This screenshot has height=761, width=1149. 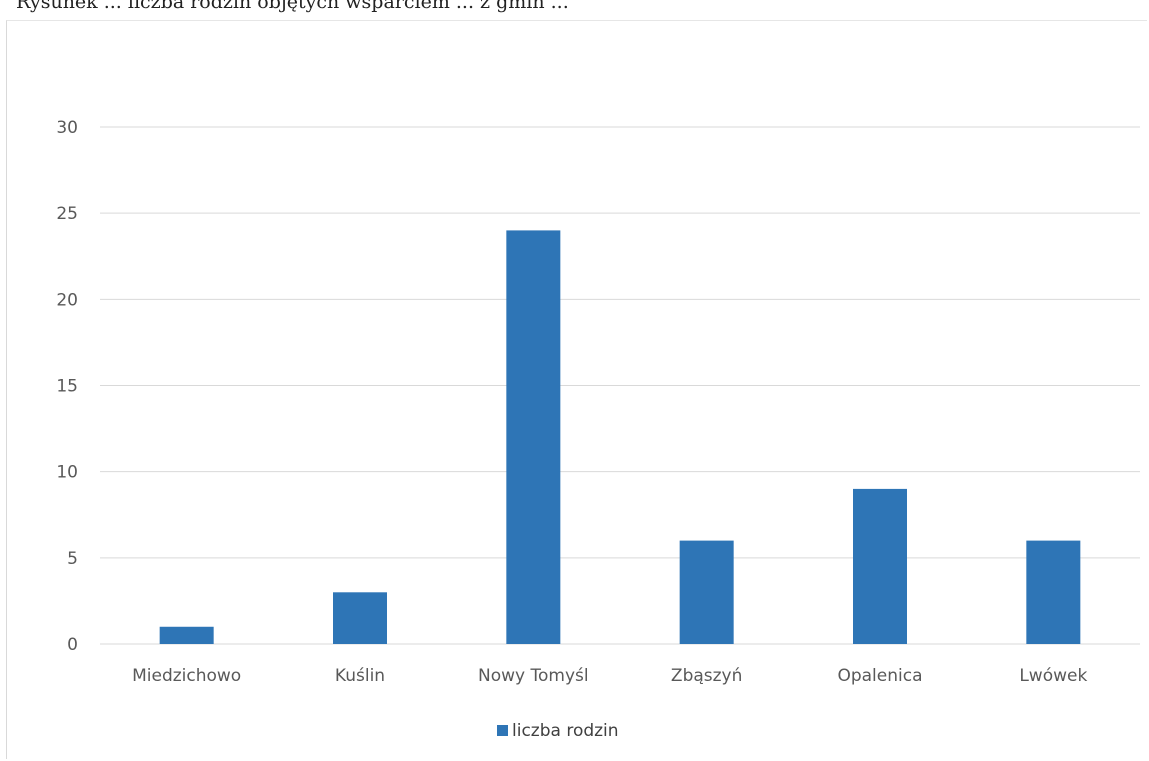 I want to click on x-tick-label: Miedzichowo, so click(x=186, y=676).